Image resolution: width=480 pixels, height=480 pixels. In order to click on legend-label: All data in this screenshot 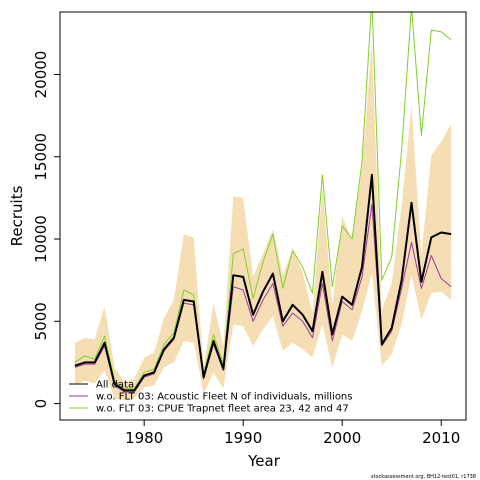, I will do `click(115, 385)`.